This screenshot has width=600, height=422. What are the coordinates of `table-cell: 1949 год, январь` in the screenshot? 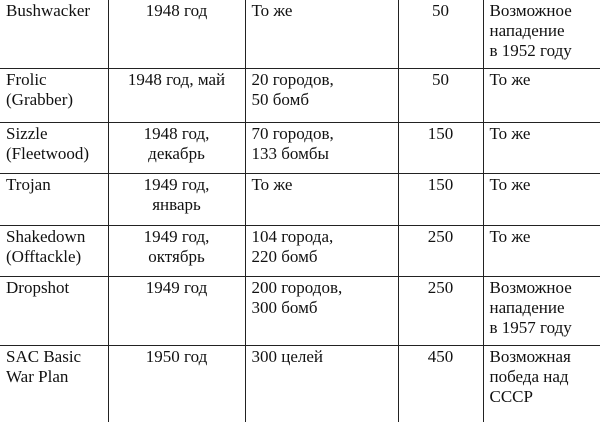 It's located at (176, 199).